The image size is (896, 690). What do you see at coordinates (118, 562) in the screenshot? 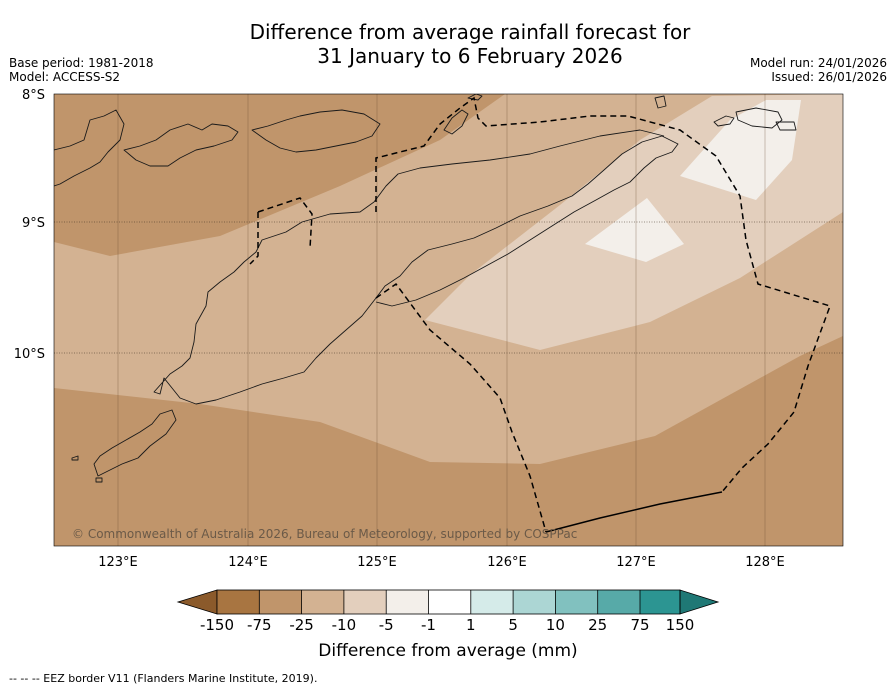
I see `lon-label-123e: 123°E` at bounding box center [118, 562].